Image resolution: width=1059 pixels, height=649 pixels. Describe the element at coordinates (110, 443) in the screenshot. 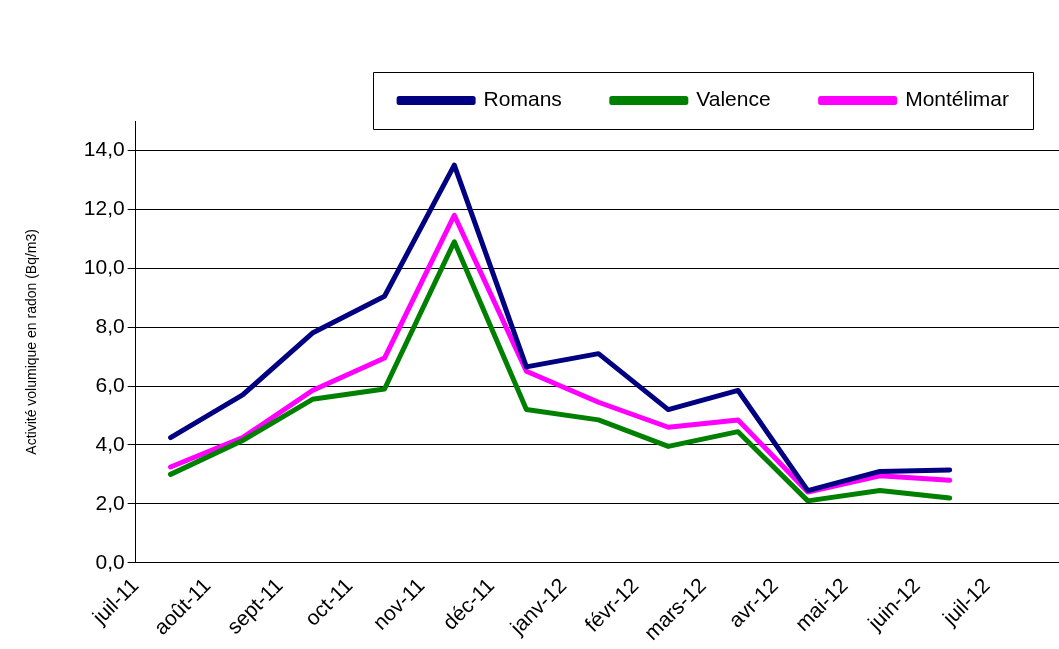

I see `y-tick-label: 4,0` at that location.